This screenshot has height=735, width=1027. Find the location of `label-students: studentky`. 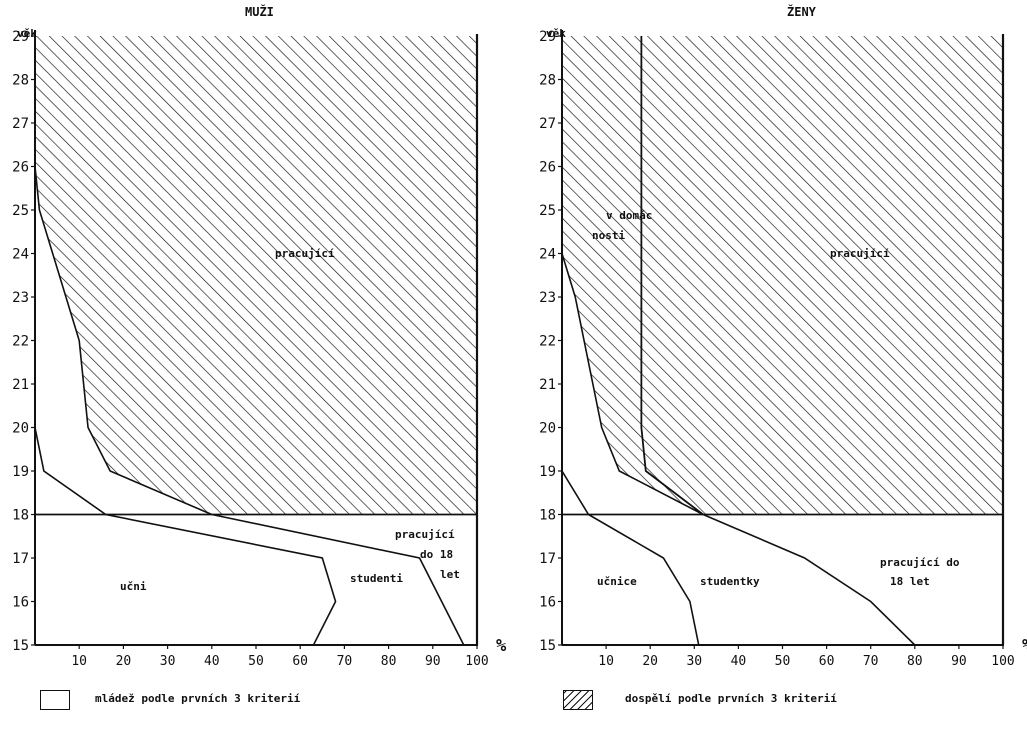

label-students: studentky is located at coordinates (730, 581).